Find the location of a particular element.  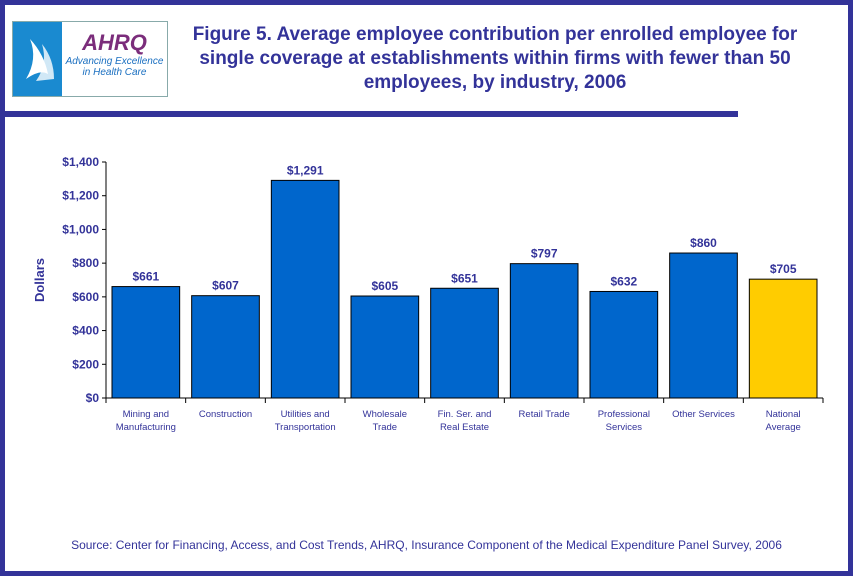

ahrq-wordmark: AHRQ is located at coordinates (114, 42).